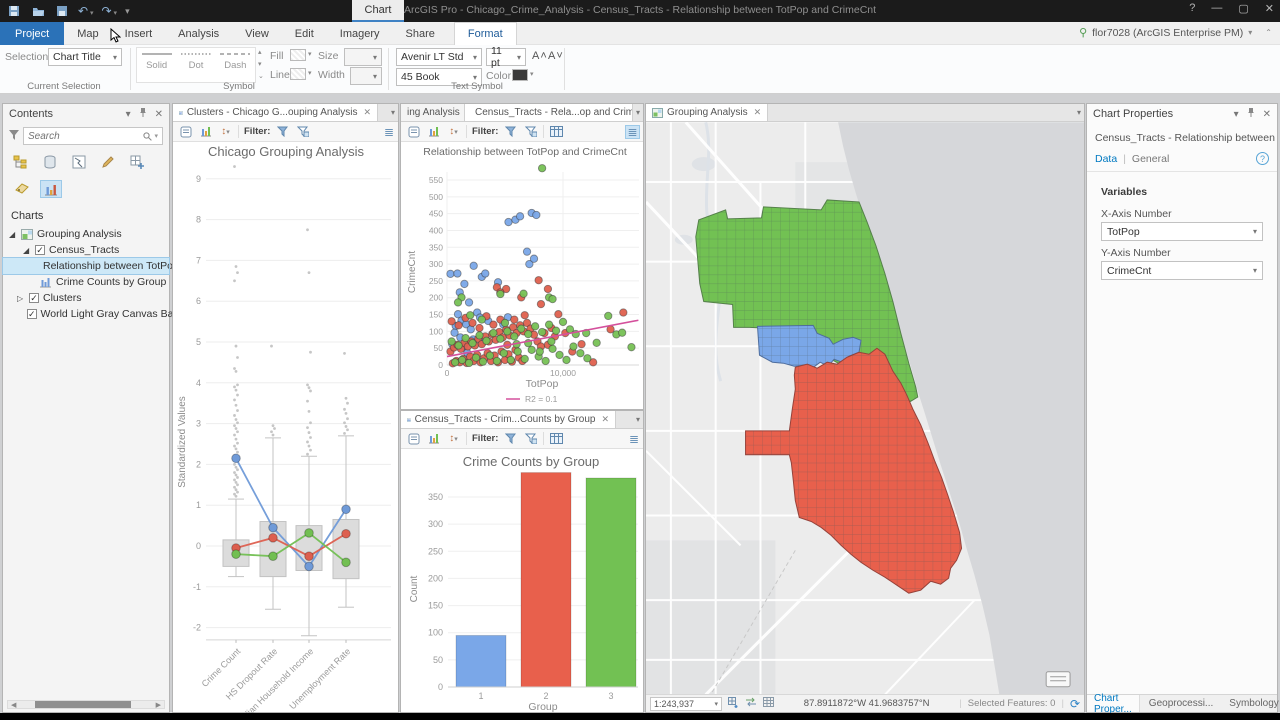 Image resolution: width=1280 pixels, height=720 pixels. I want to click on selection-combo: Chart Title ▾, so click(85, 57).